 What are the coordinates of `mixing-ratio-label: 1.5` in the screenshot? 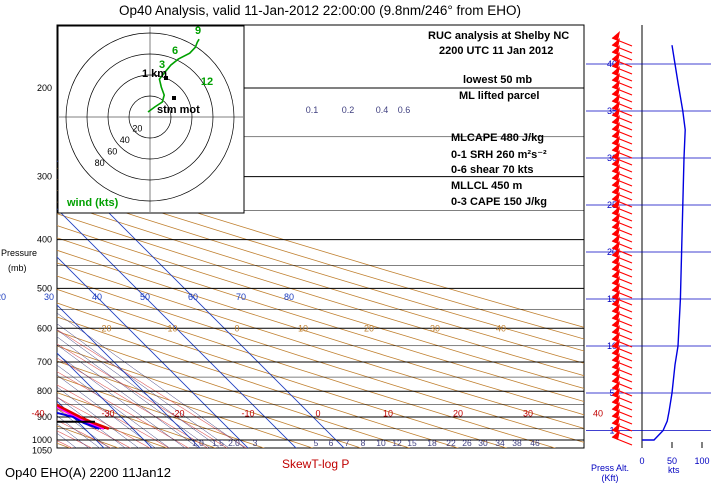 It's located at (218, 443).